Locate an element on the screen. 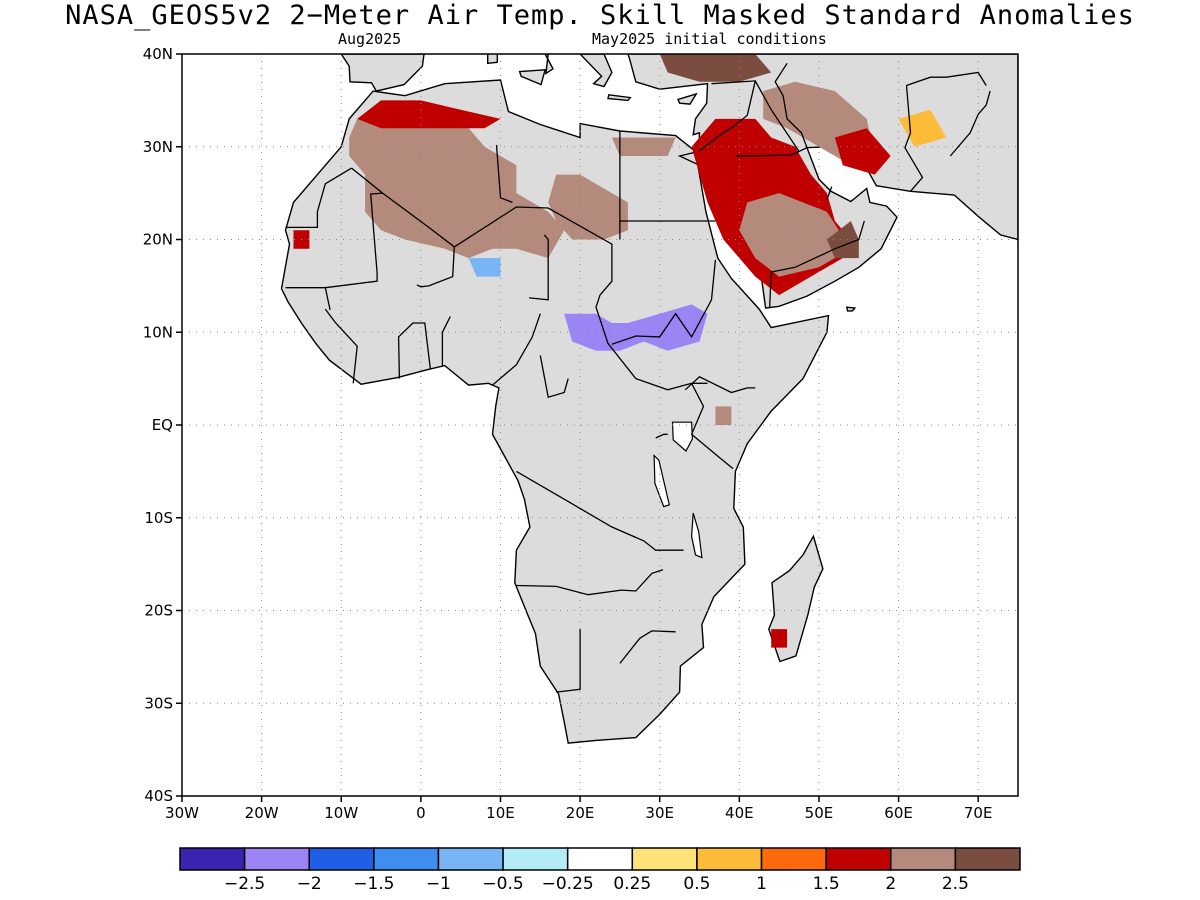 The width and height of the screenshot is (1200, 900). anomaly-sahel-blue is located at coordinates (484, 267).